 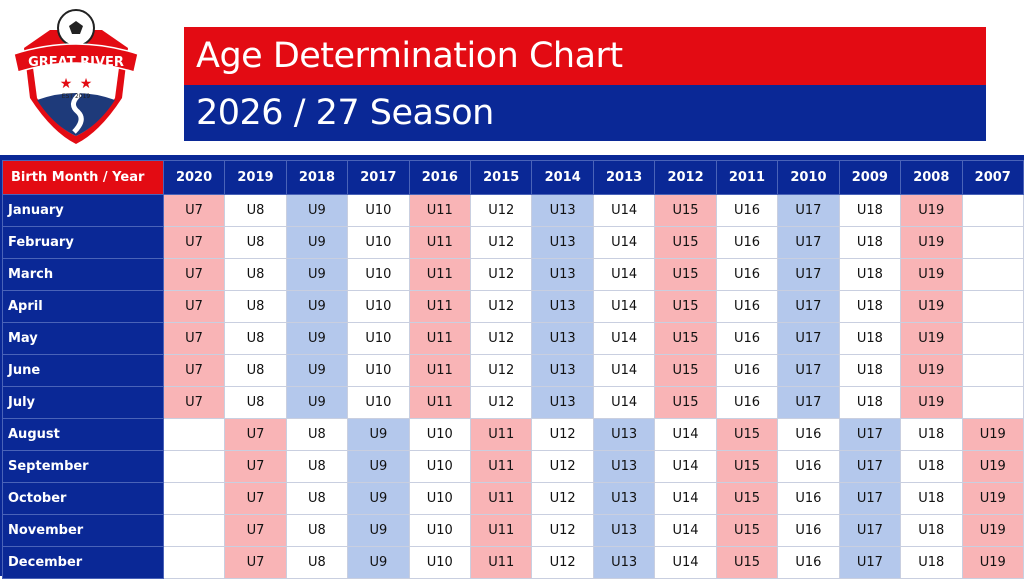 What do you see at coordinates (513, 402) in the screenshot?
I see `table-row: July U7 U8 U9 U10 U11 U12 U13 U14 U15 U16 U17 U18 U19` at bounding box center [513, 402].